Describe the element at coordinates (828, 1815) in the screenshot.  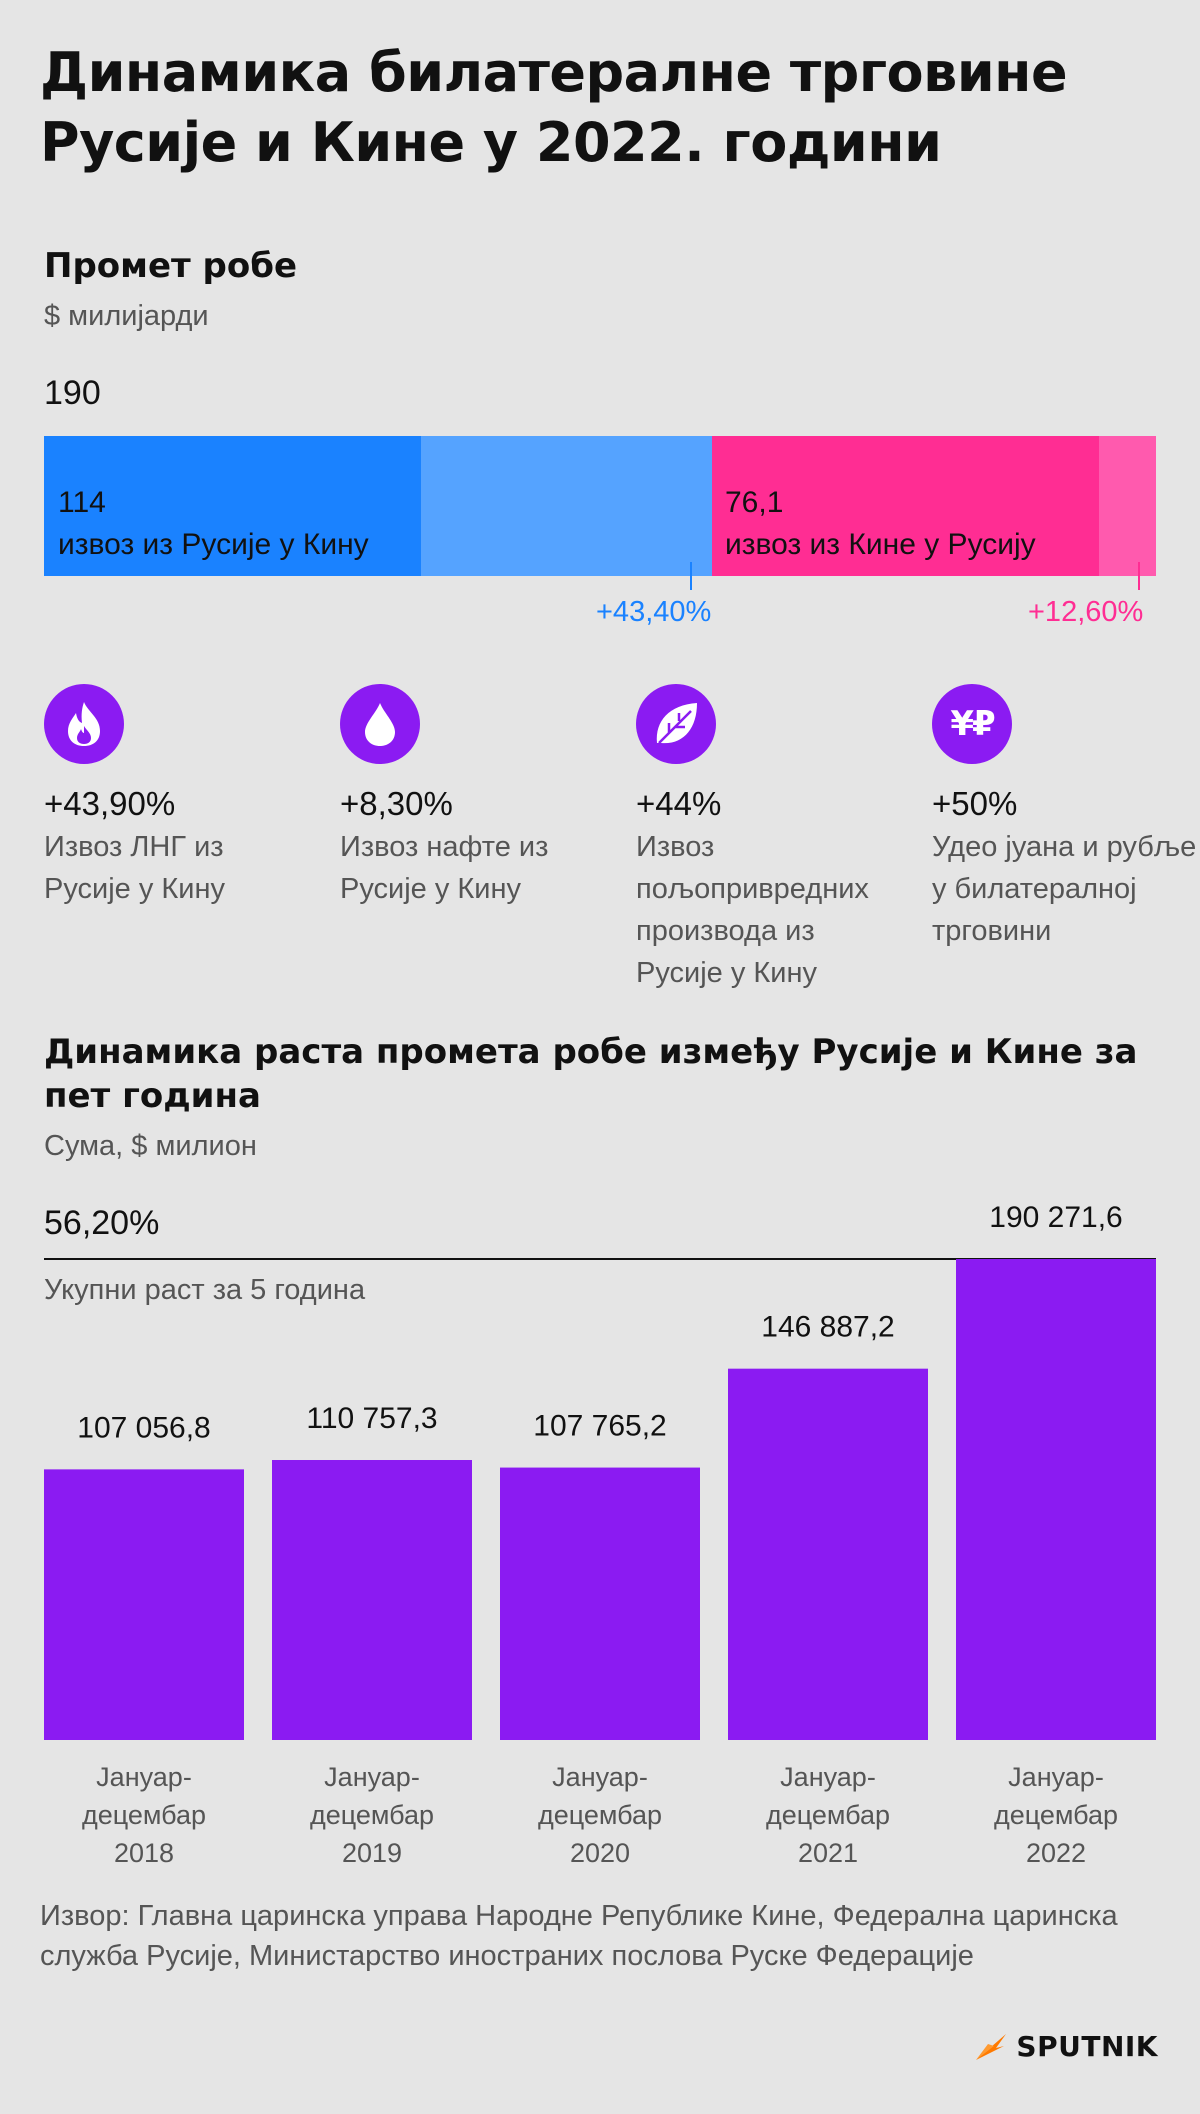
I see `category-label-4: Јануар-децембар 2021` at that location.